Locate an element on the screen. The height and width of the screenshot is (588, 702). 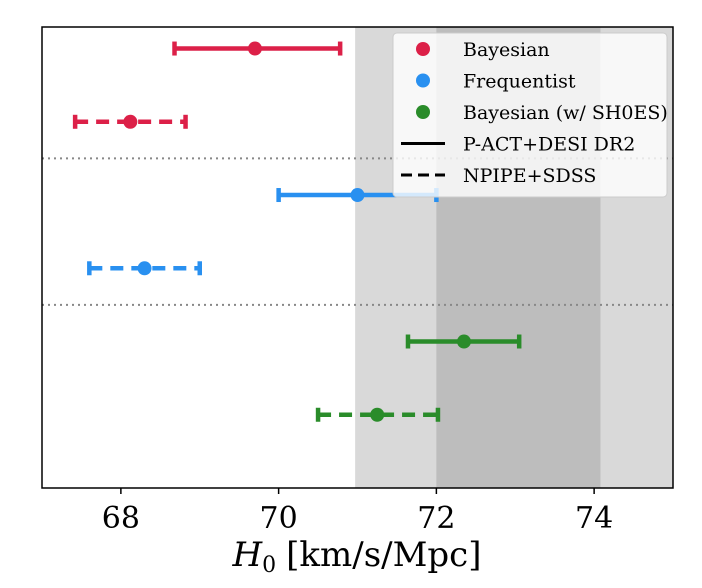
x-tick-label: 74 is located at coordinates (594, 518).